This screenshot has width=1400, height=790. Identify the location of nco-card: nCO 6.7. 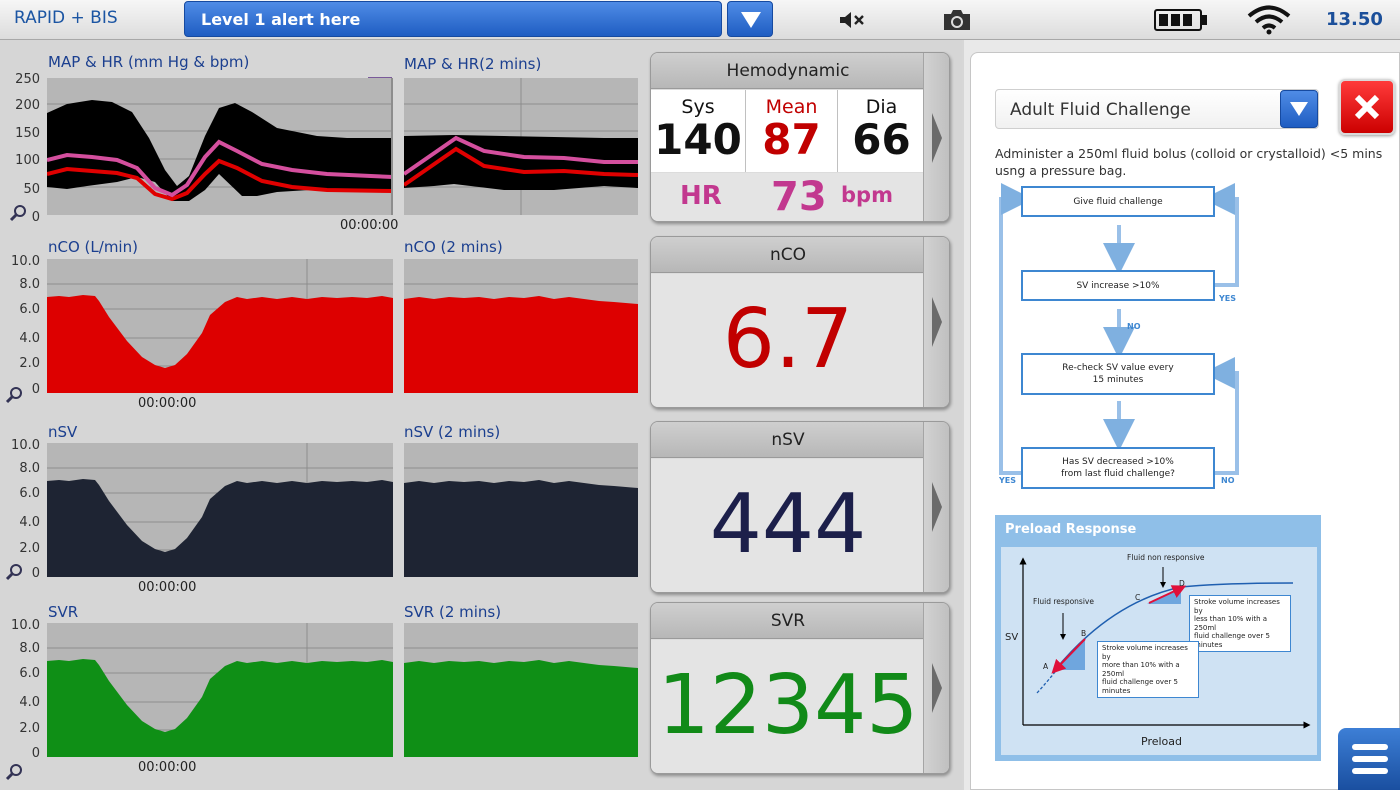
(800, 322).